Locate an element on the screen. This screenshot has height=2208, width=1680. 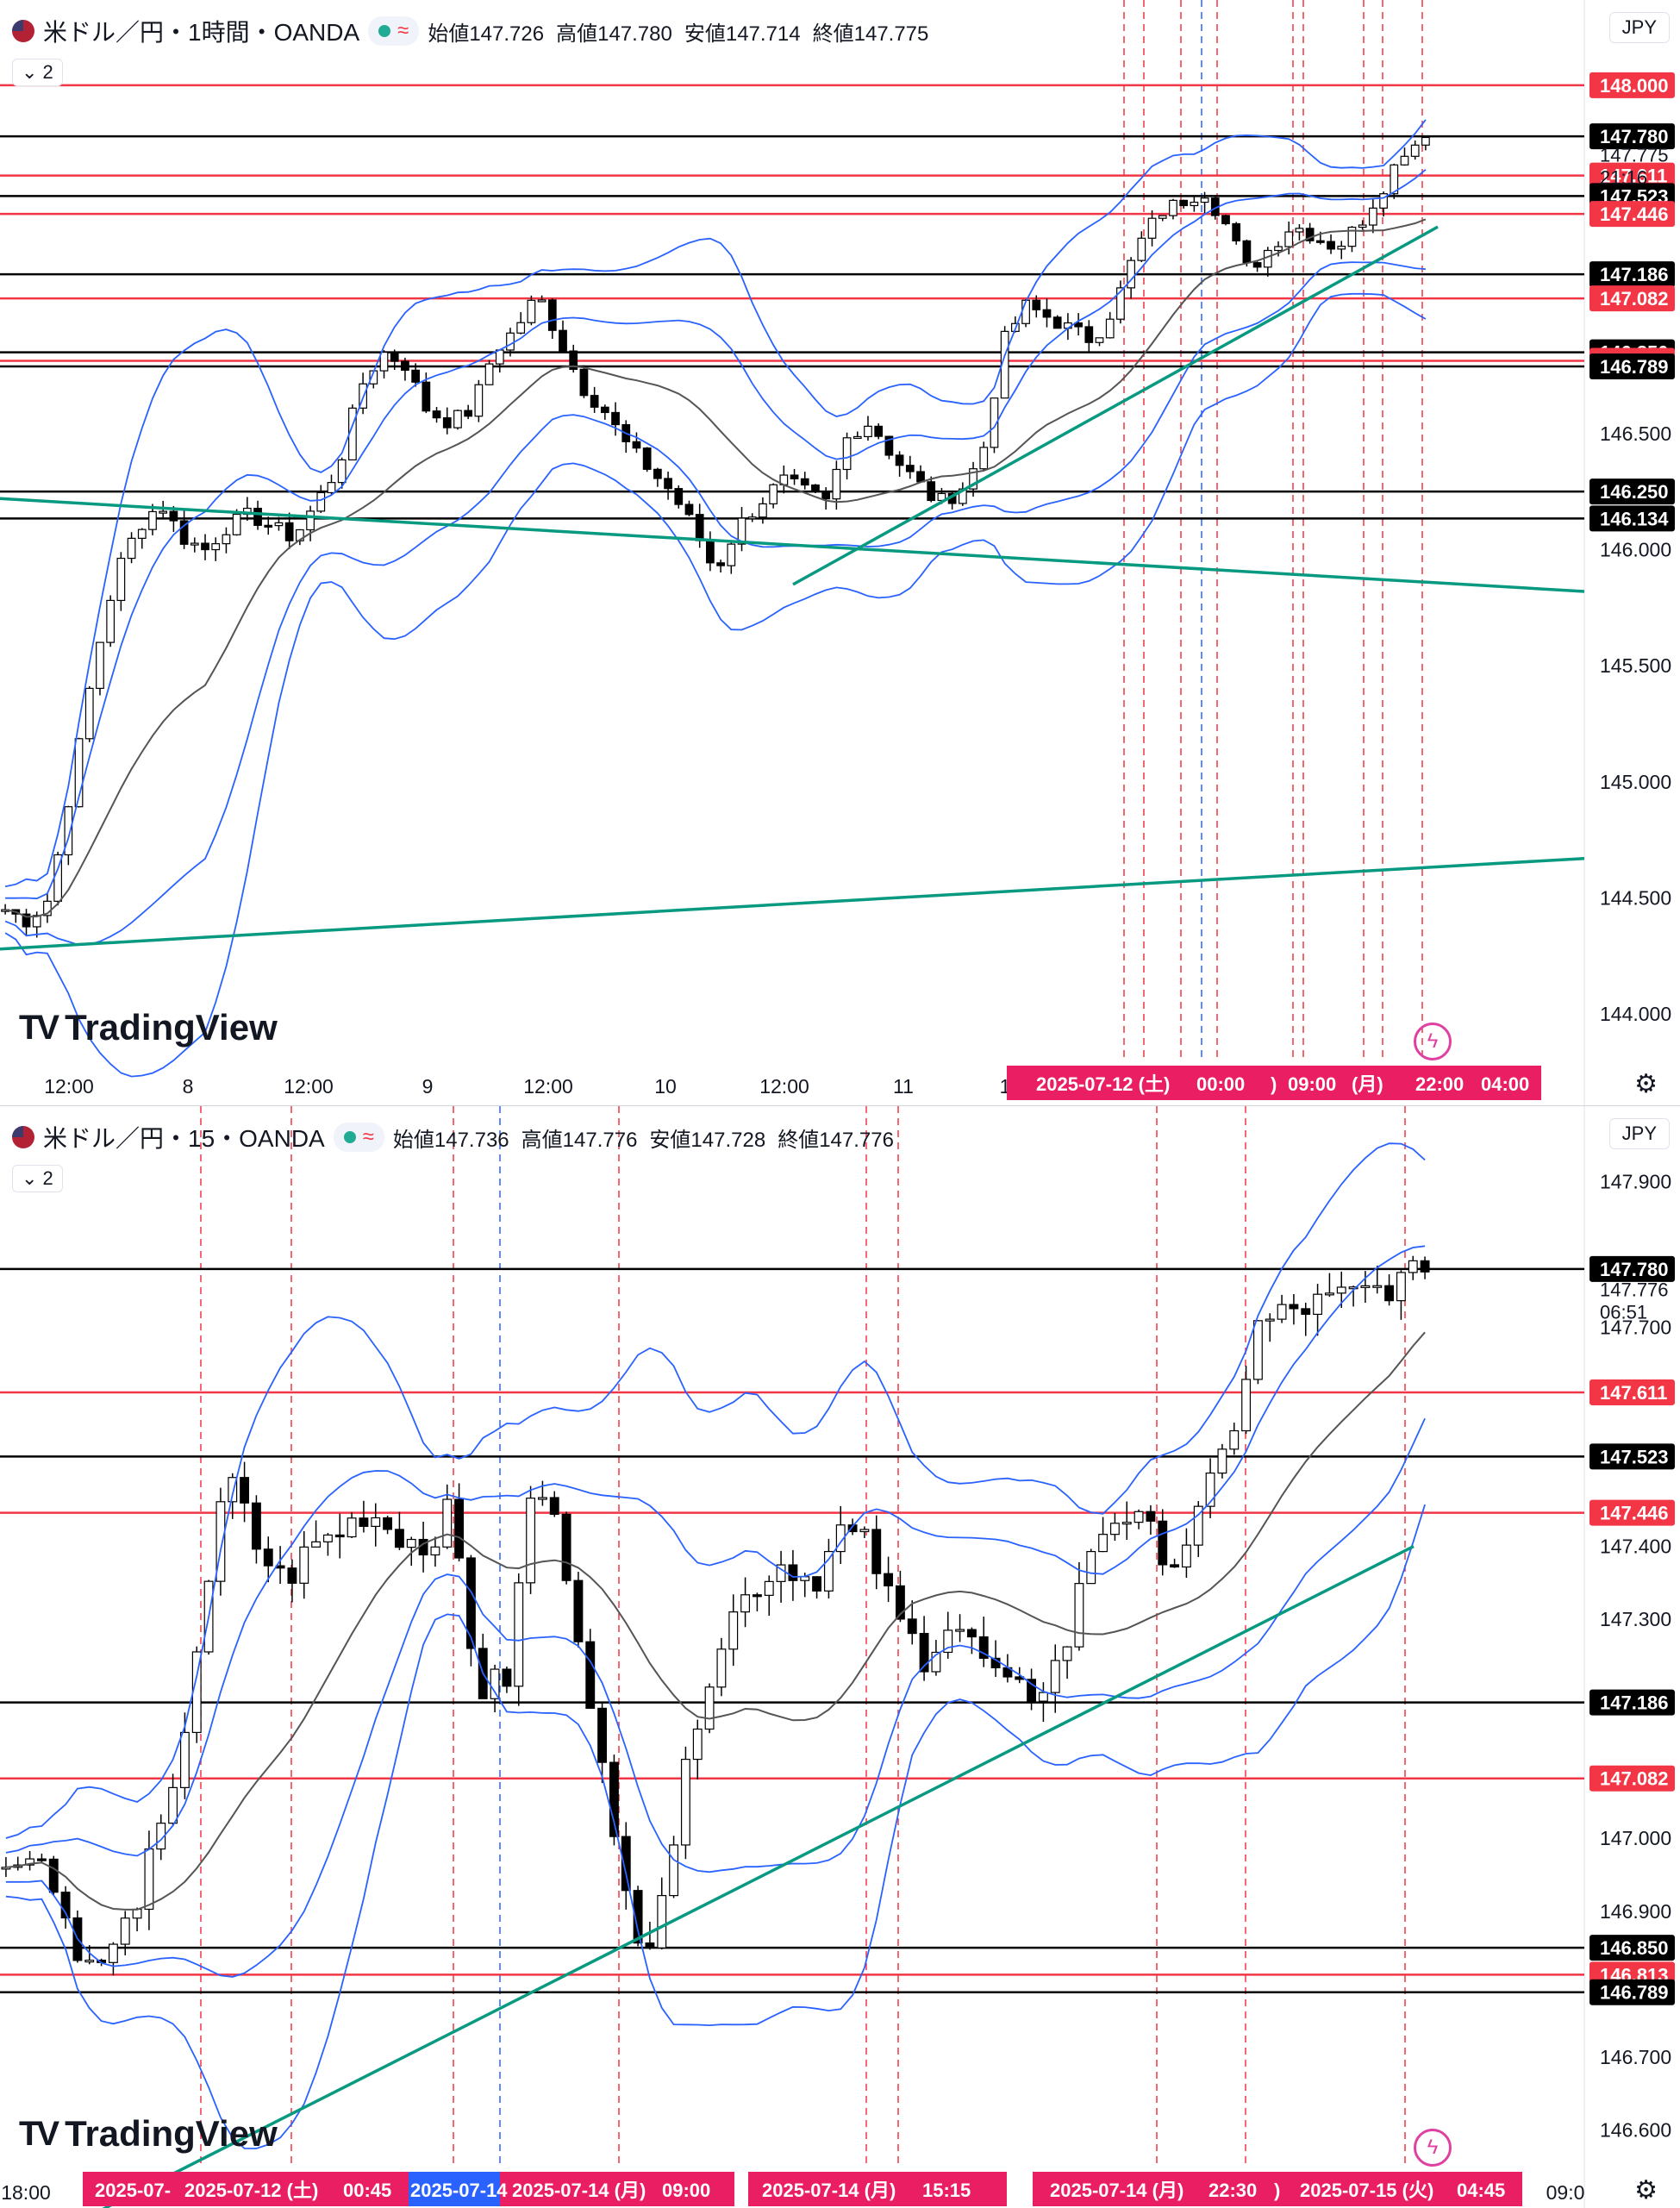
price-tick-label: 147.900 is located at coordinates (1635, 1181).